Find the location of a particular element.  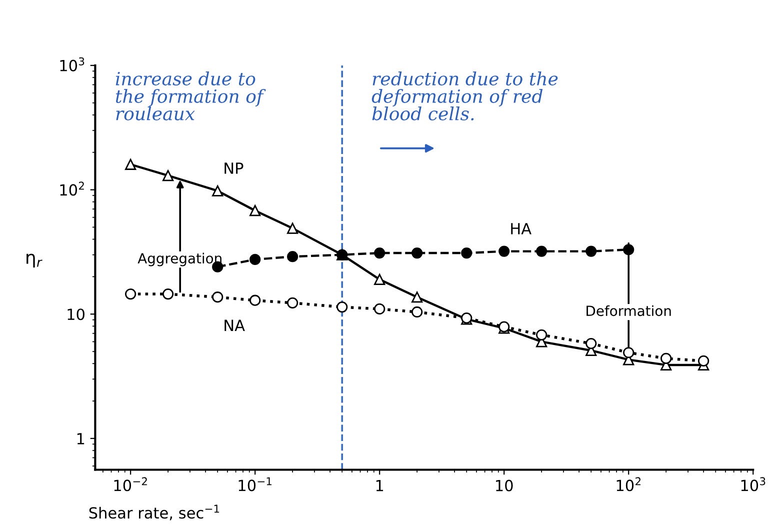

annotation: reduction due to the deformation of red blood cells. is located at coordinates (465, 96).